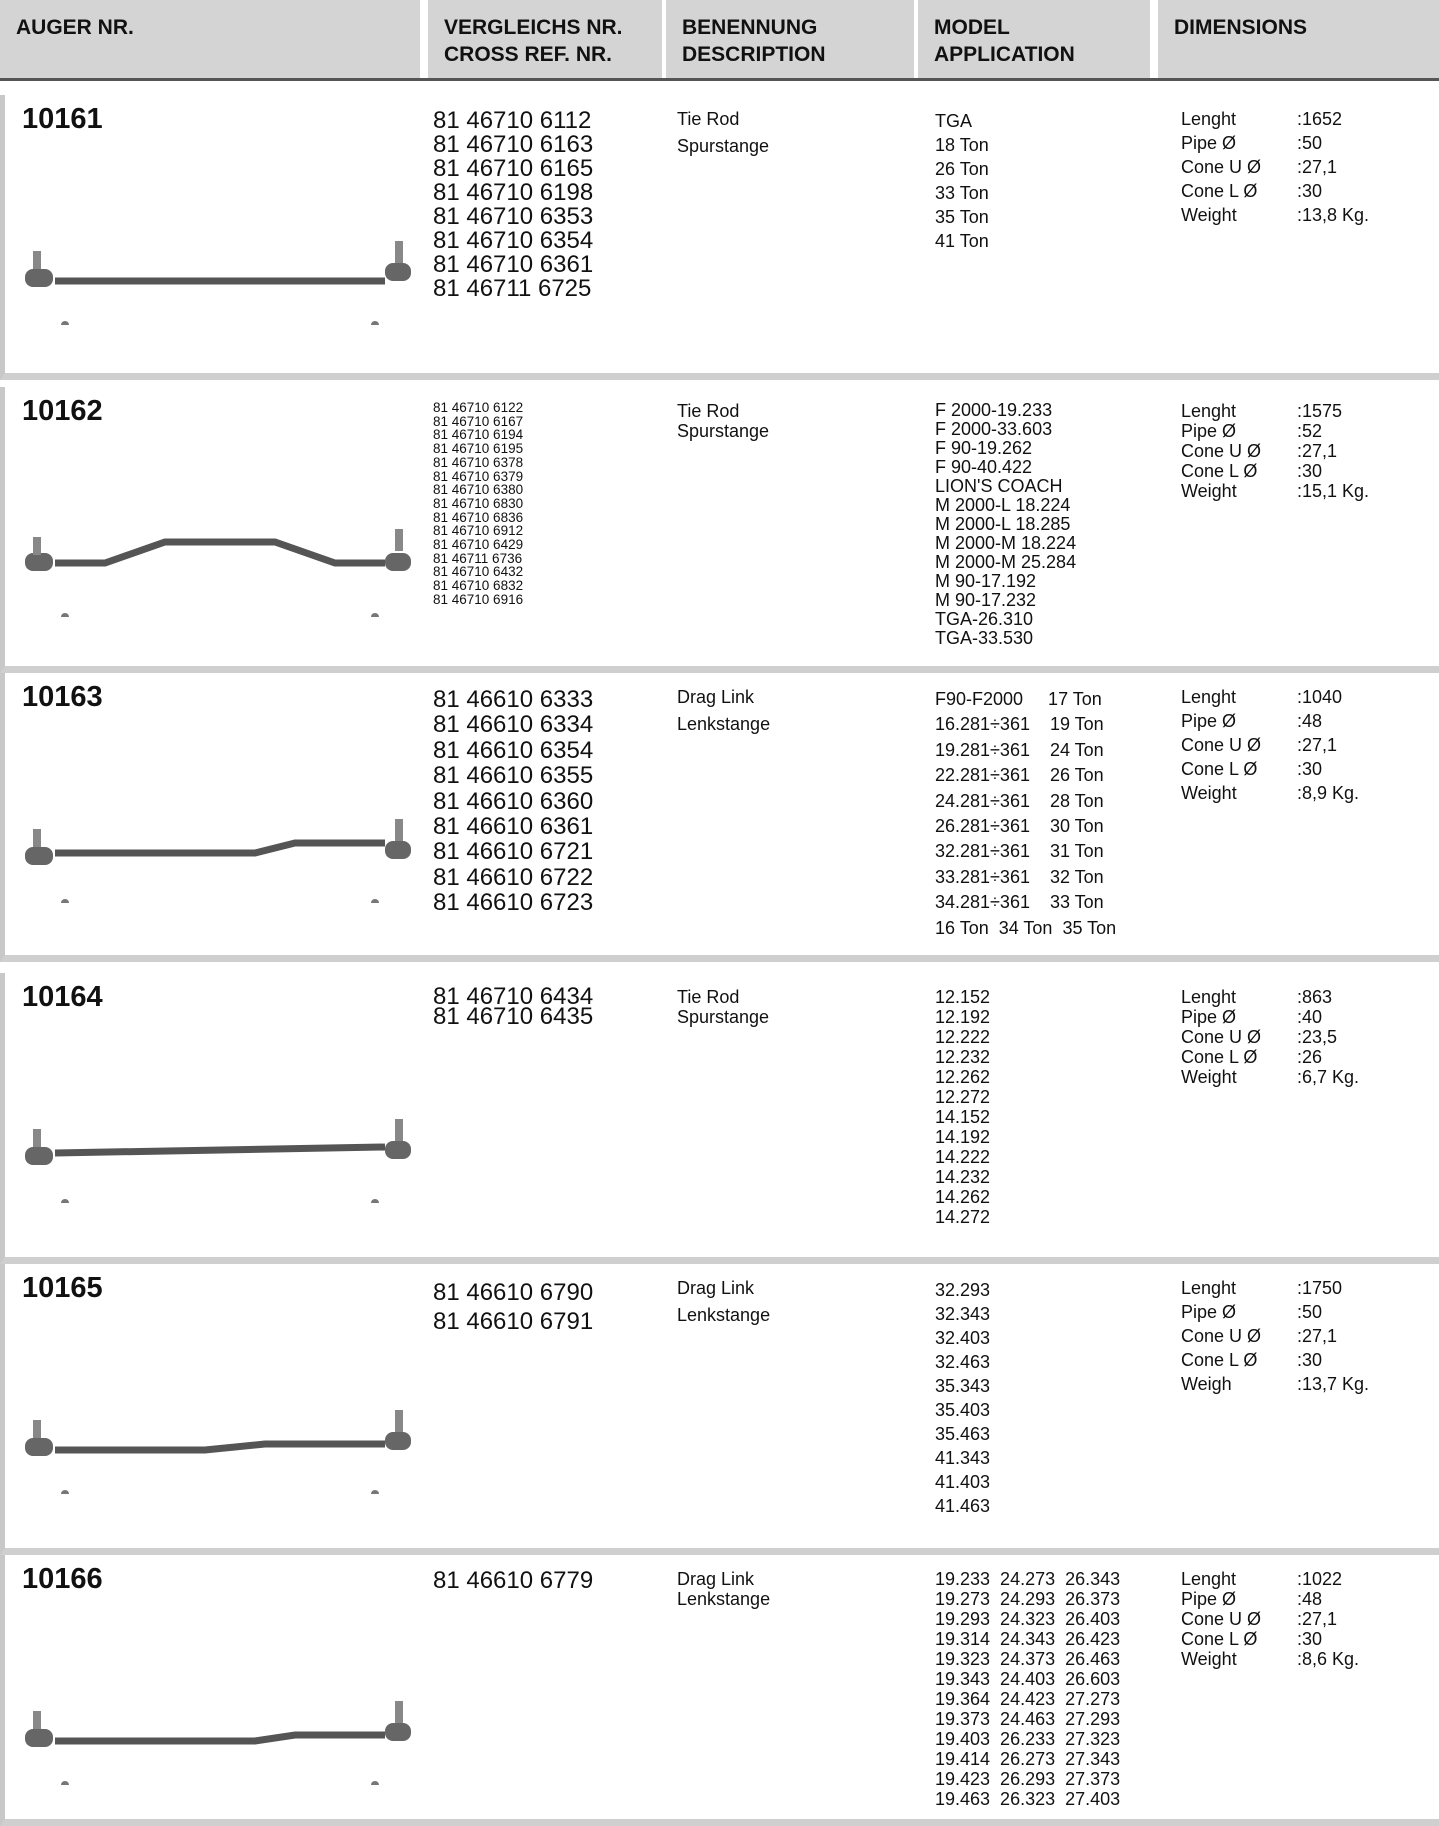 The width and height of the screenshot is (1439, 1826). What do you see at coordinates (1317, 1037) in the screenshot?
I see `dimension-value: :23,5` at bounding box center [1317, 1037].